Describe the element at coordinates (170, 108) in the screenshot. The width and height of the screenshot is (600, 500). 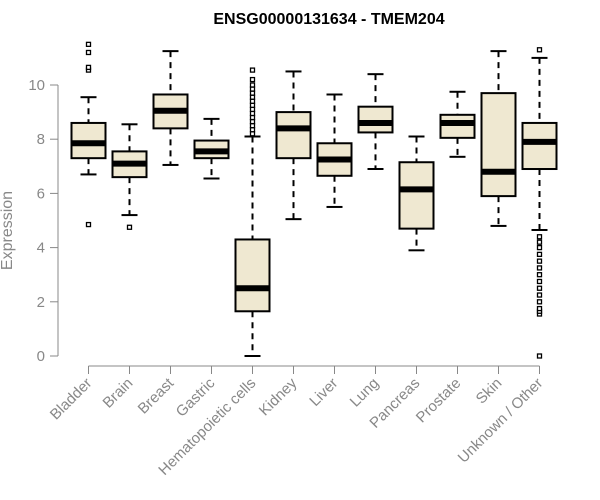
I see `box-breast` at that location.